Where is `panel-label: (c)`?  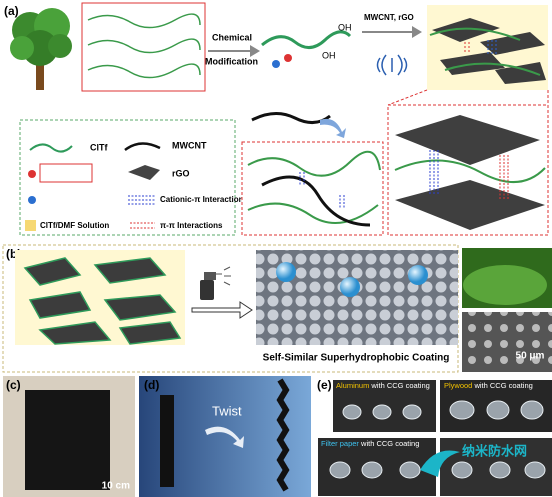 panel-label: (c) is located at coordinates (13, 385).